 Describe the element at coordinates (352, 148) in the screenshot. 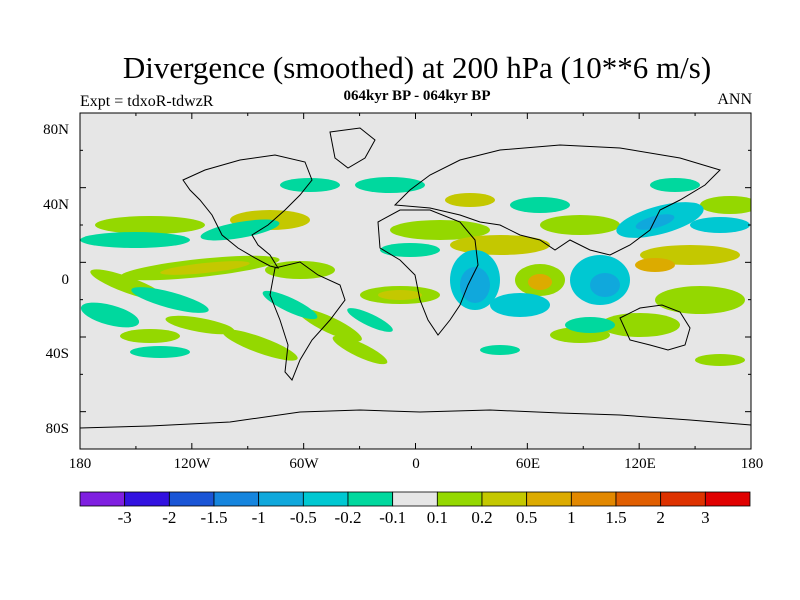

I see `coast-greenland` at that location.